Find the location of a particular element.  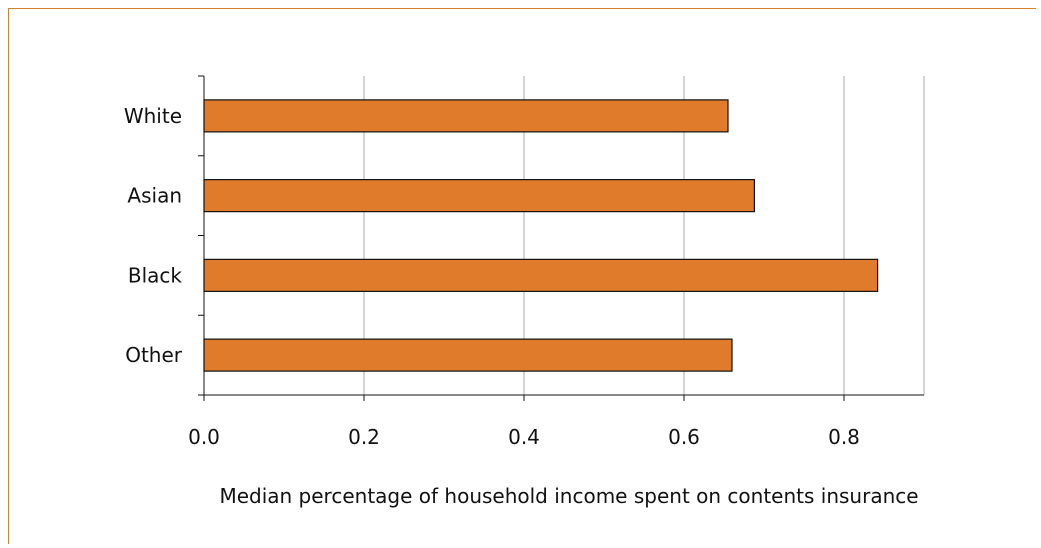

category-label-white: White is located at coordinates (153, 116).